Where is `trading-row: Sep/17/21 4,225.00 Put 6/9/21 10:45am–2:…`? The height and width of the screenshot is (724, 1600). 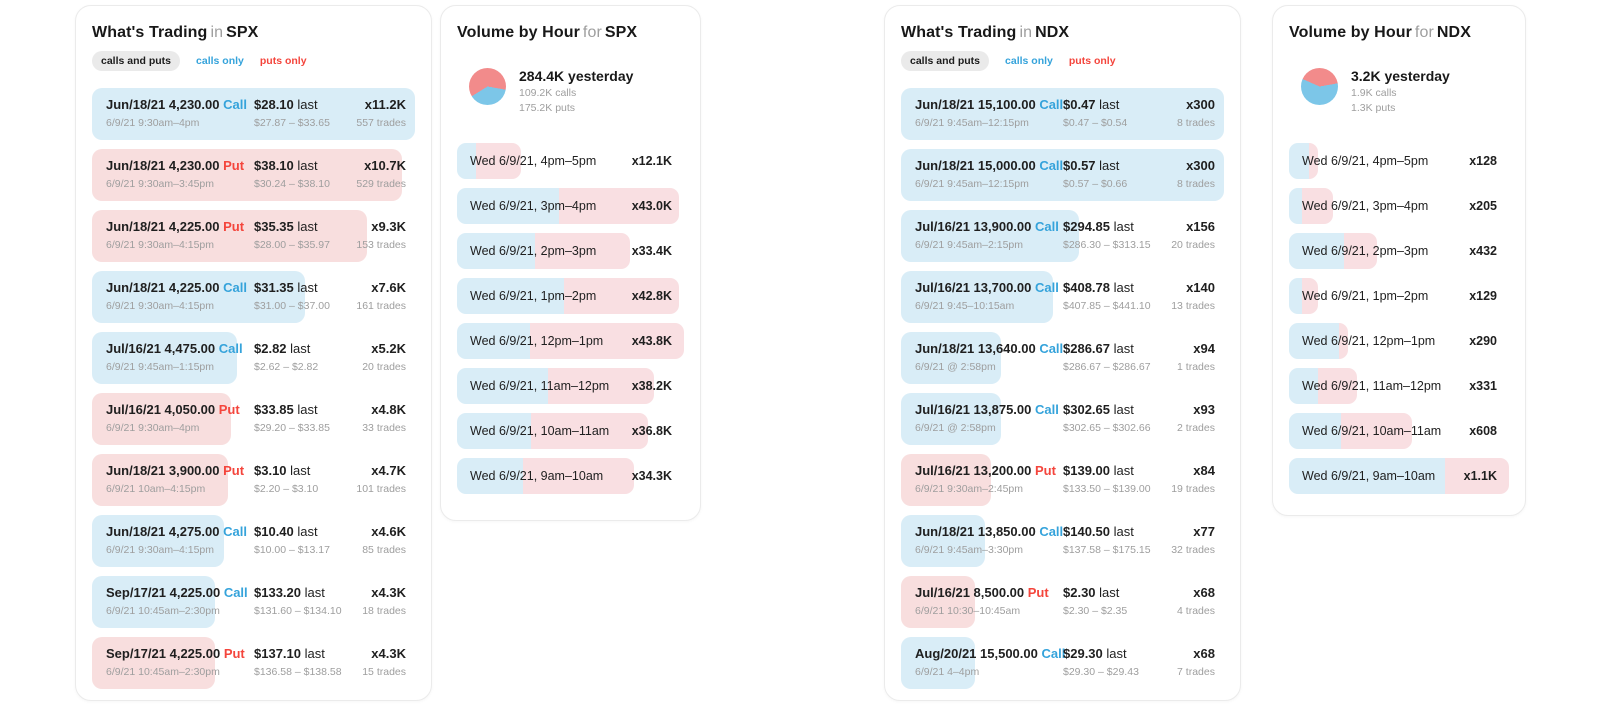
trading-row: Sep/17/21 4,225.00 Put 6/9/21 10:45am–2:… is located at coordinates (253, 663).